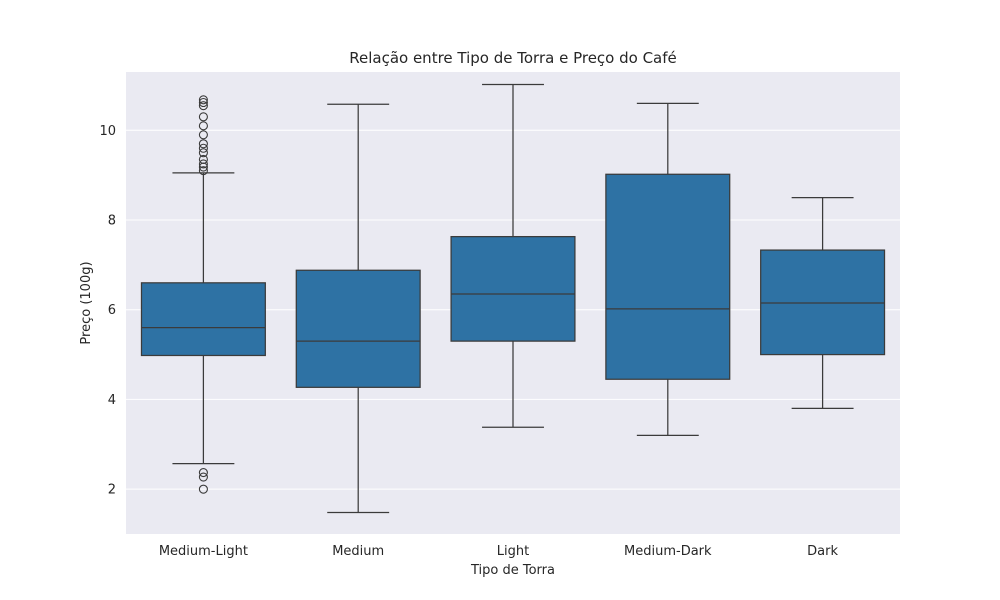 The height and width of the screenshot is (600, 1000). What do you see at coordinates (112, 490) in the screenshot?
I see `y-tick-label: 2` at bounding box center [112, 490].